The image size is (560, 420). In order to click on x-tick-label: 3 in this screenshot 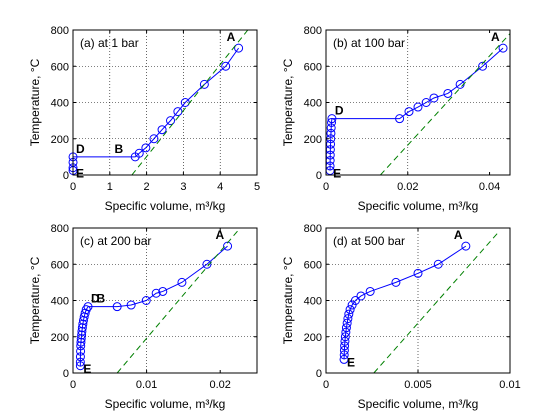, I will do `click(183, 187)`.